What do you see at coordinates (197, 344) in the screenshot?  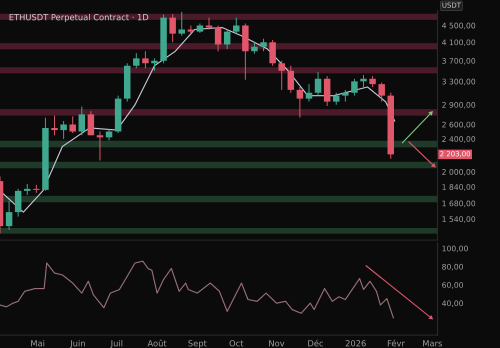 I see `x-tick-label: Sept` at bounding box center [197, 344].